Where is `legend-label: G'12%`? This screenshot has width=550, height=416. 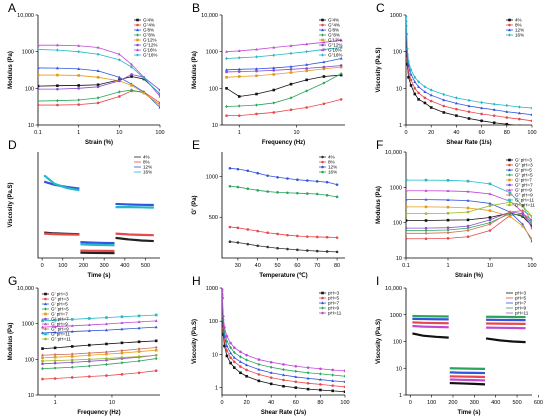
legend-label: G'12% is located at coordinates (150, 40).